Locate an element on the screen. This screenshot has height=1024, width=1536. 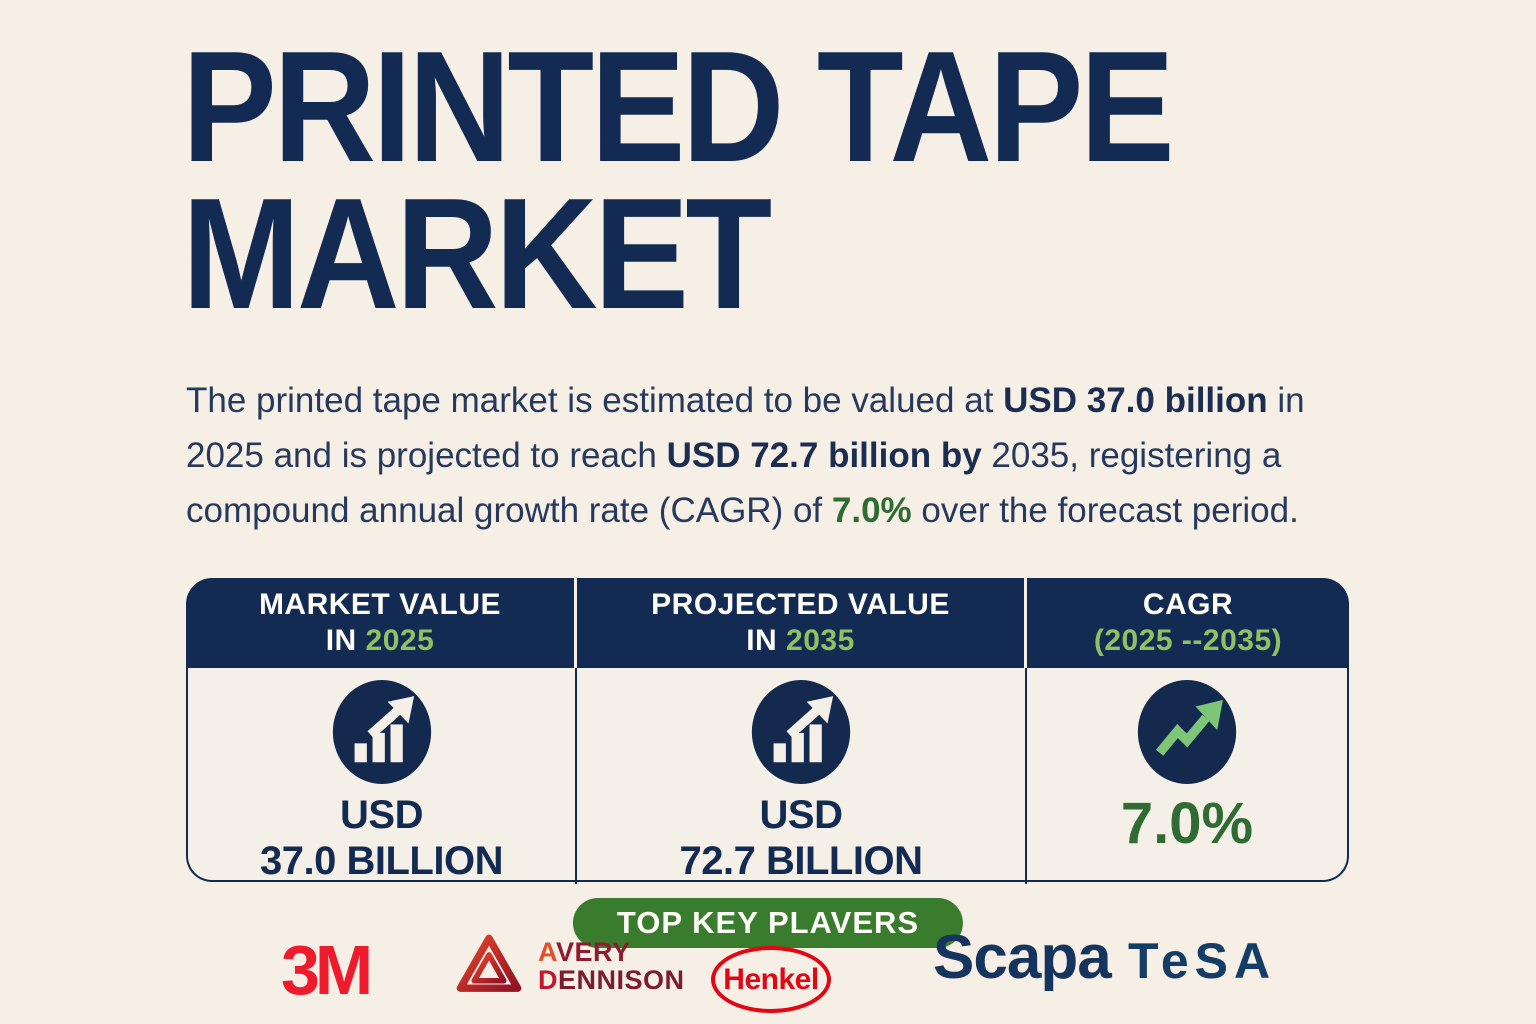
value-2025-highlight: USD 37.0 billion is located at coordinates (1135, 400).